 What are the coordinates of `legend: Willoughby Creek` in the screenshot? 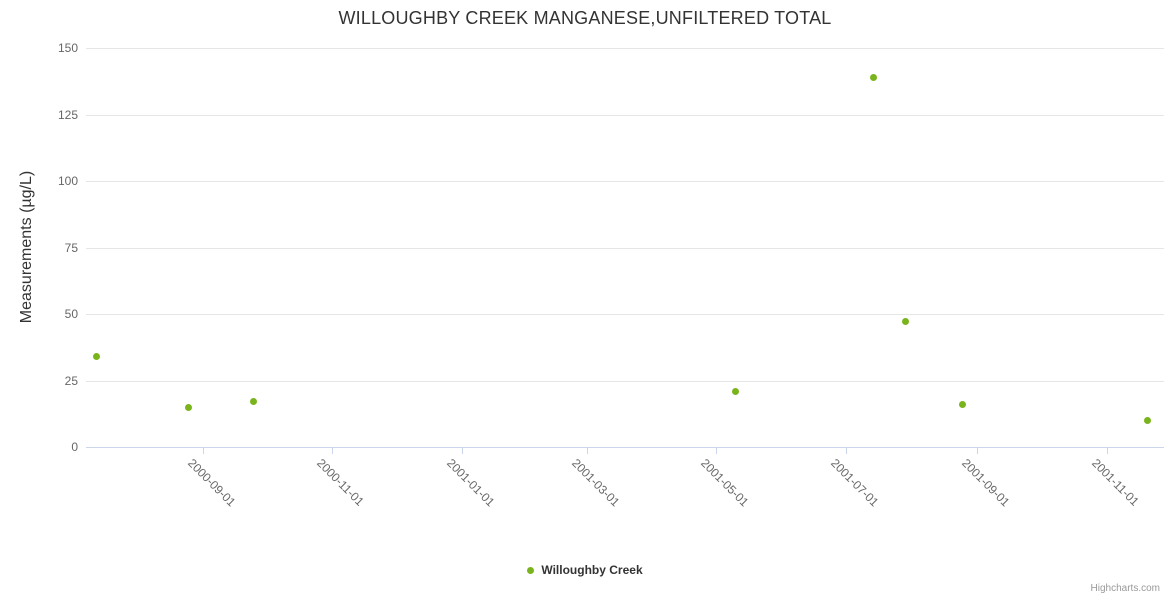 It's located at (585, 570).